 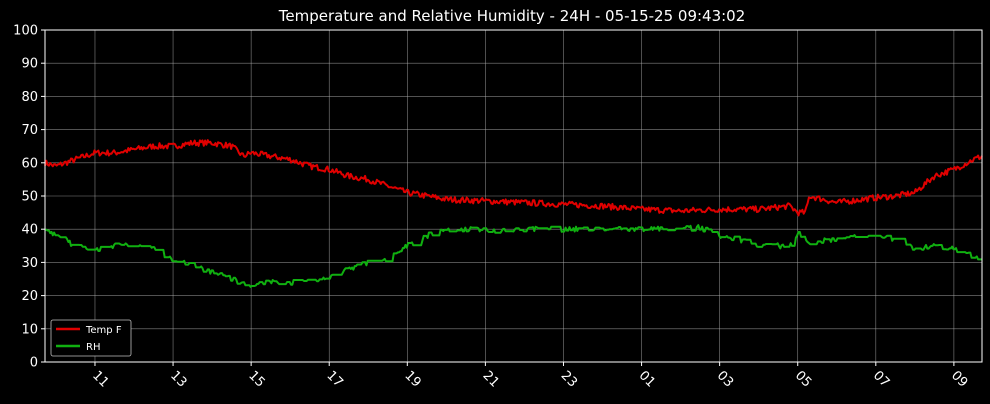 What do you see at coordinates (91, 338) in the screenshot?
I see `legend: Temp F RH` at bounding box center [91, 338].